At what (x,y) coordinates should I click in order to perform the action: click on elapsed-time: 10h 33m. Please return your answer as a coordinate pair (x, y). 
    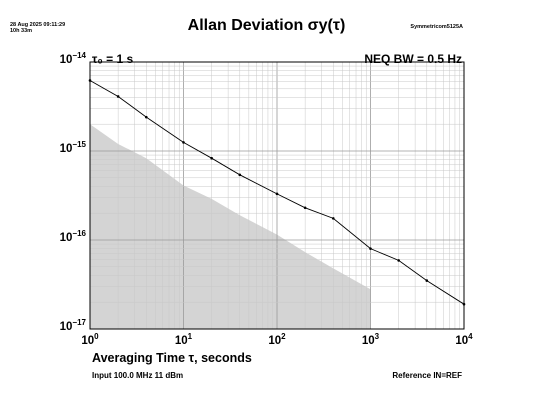
    Looking at the image, I should click on (21, 31).